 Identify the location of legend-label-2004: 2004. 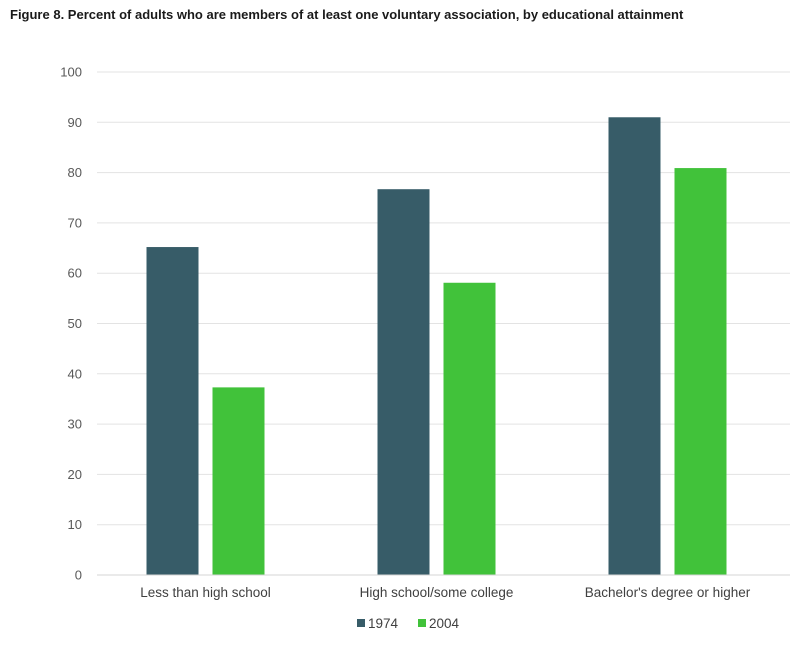
(444, 623).